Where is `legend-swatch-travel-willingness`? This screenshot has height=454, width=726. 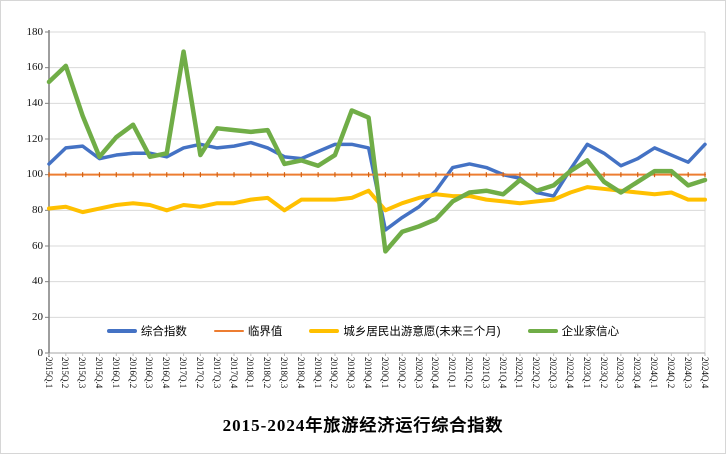 legend-swatch-travel-willingness is located at coordinates (324, 331).